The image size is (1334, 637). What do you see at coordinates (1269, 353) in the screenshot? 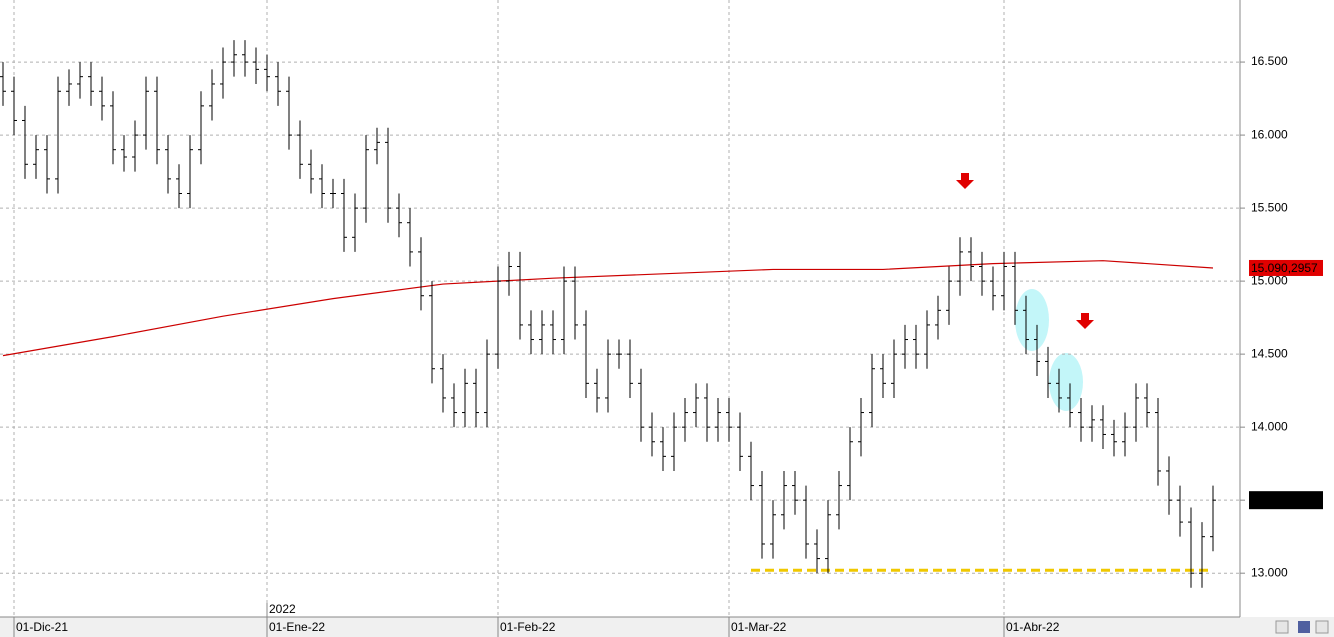
I see `y-tick-label: 14.500` at bounding box center [1269, 353].